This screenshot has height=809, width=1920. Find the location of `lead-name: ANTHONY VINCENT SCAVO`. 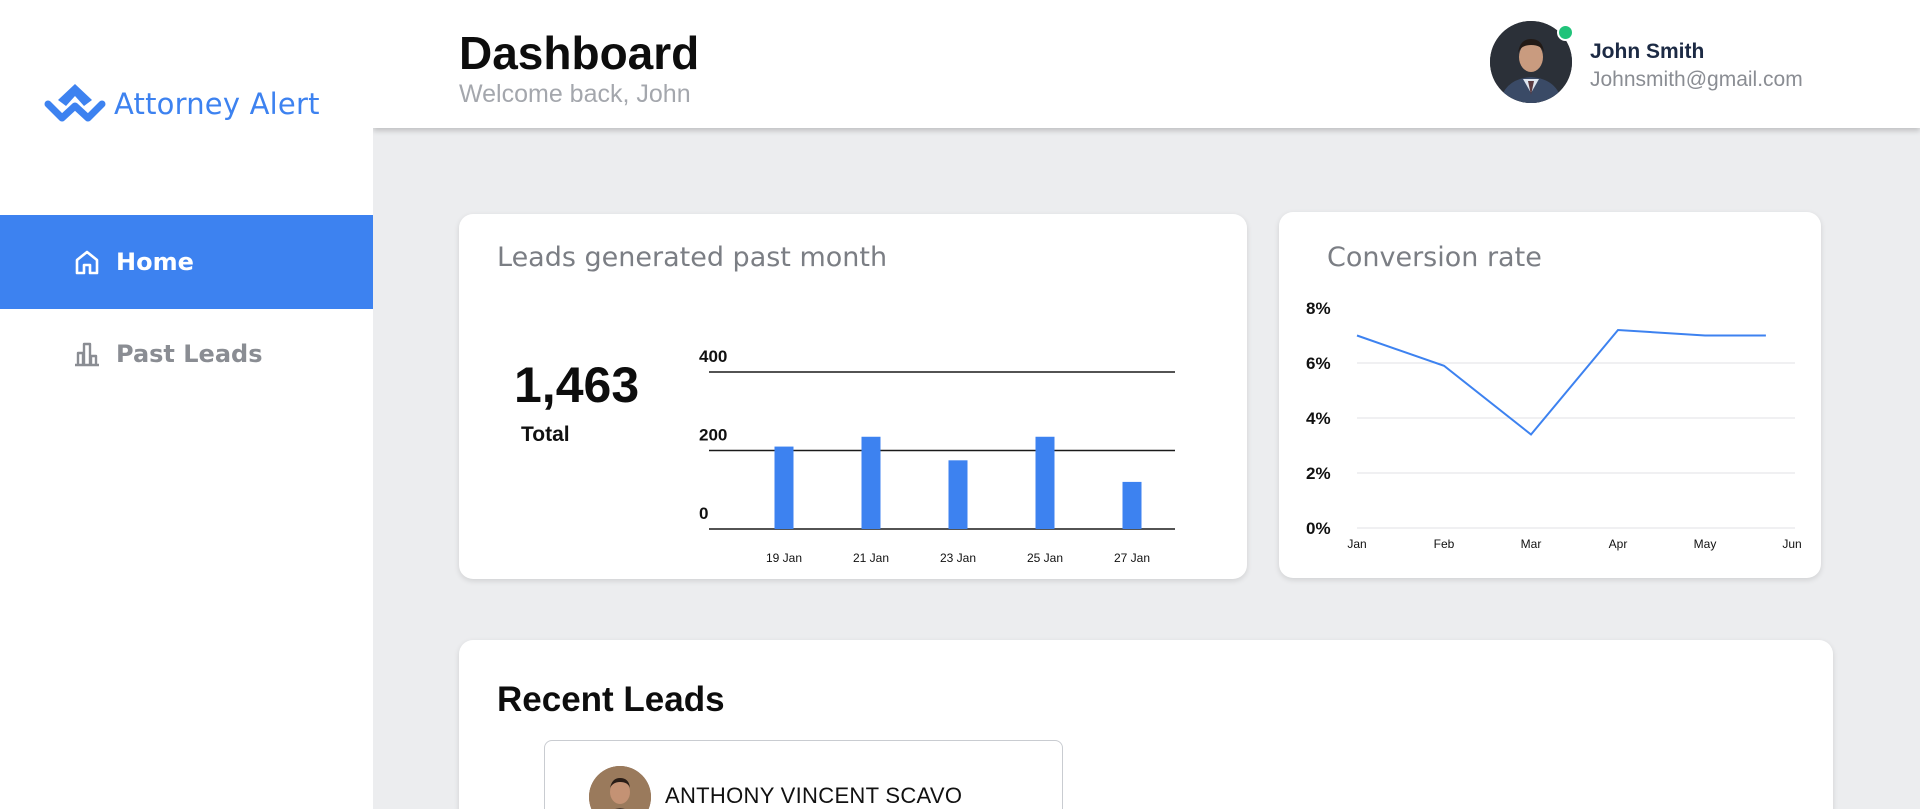

lead-name: ANTHONY VINCENT SCAVO is located at coordinates (814, 795).